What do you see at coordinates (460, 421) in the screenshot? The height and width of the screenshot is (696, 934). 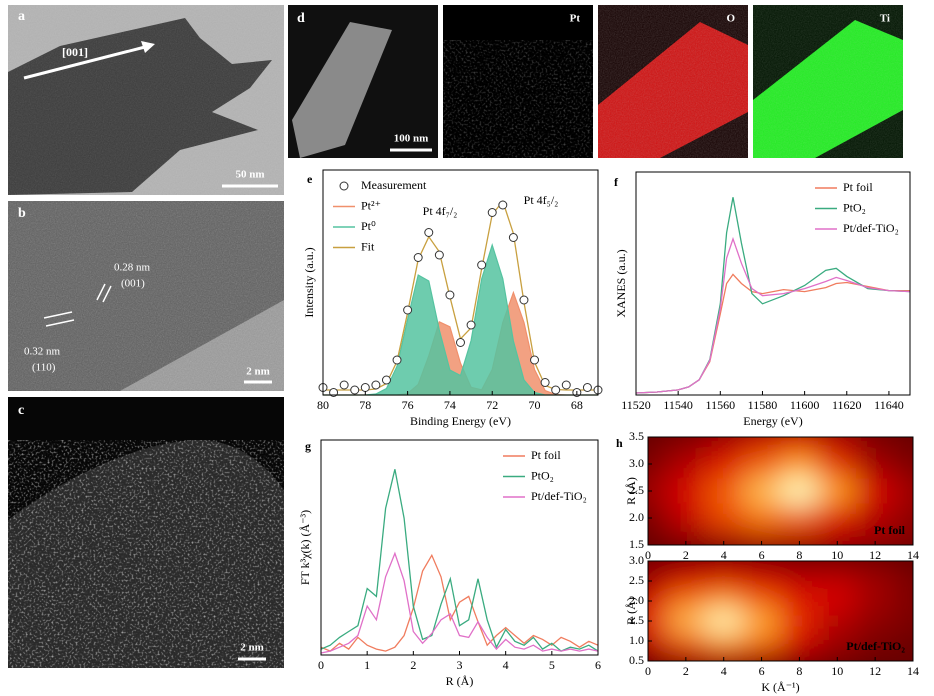 I see `x-axis-label: Binding Energy (eV)` at bounding box center [460, 421].